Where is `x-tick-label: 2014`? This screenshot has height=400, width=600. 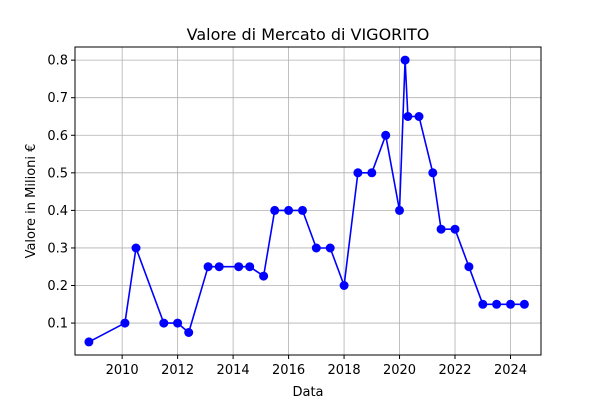
x-tick-label: 2014 is located at coordinates (233, 370).